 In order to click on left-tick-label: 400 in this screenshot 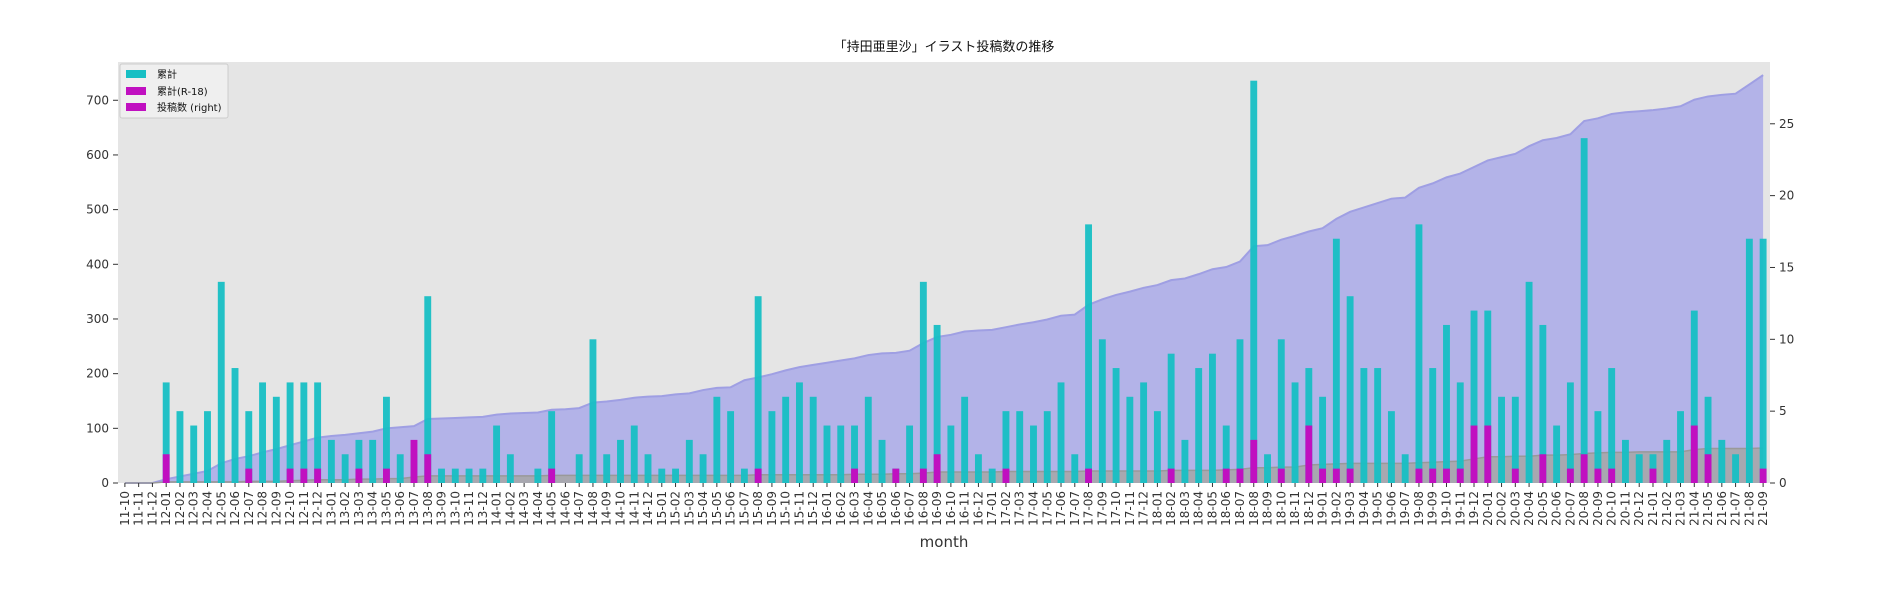, I will do `click(97, 264)`.